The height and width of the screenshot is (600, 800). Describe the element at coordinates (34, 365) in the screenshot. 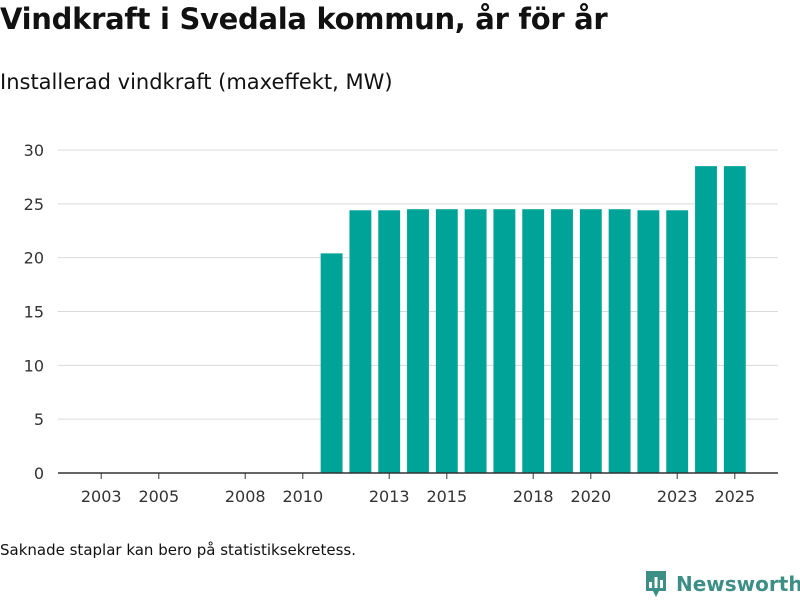

I see `y-tick-label: 10` at that location.